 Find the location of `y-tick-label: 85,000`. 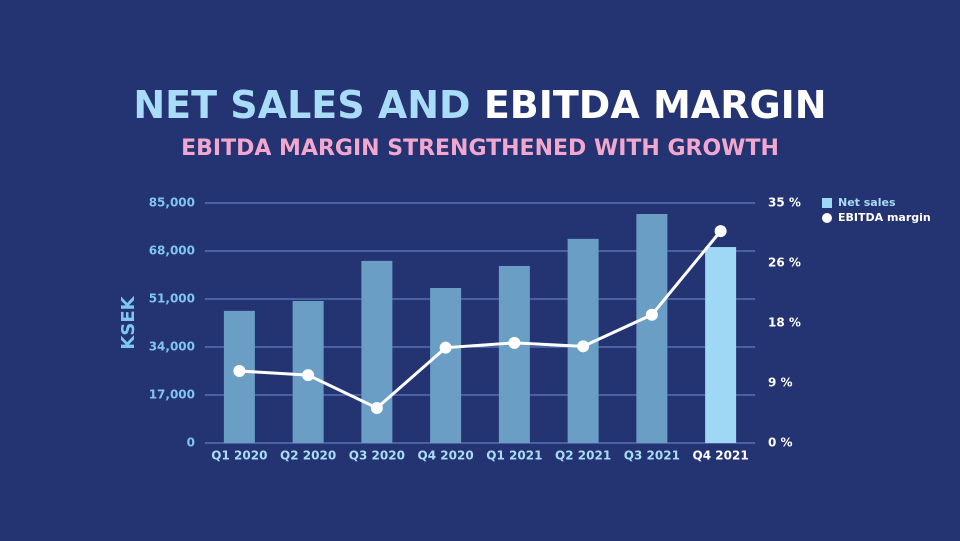

y-tick-label: 85,000 is located at coordinates (172, 203).